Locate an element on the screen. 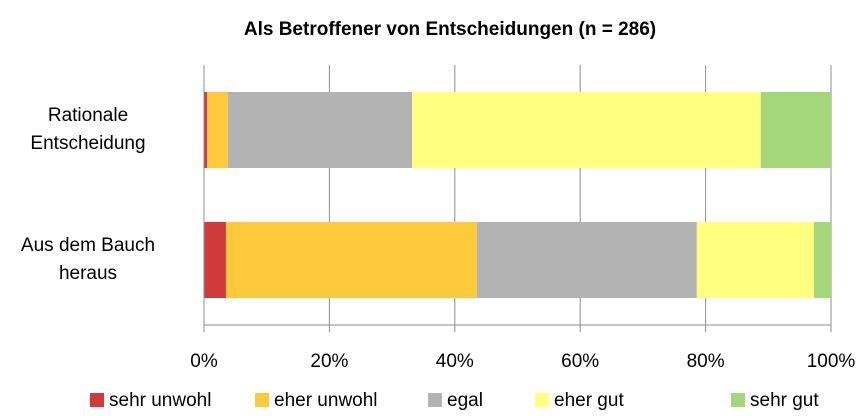  legend-label: eher gut is located at coordinates (589, 400).